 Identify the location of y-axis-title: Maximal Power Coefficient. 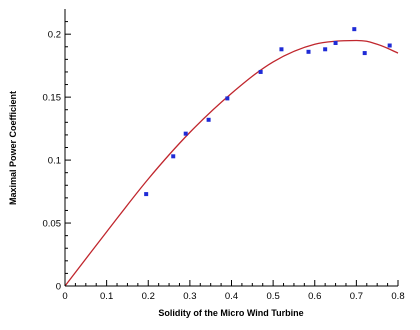
(13, 148).